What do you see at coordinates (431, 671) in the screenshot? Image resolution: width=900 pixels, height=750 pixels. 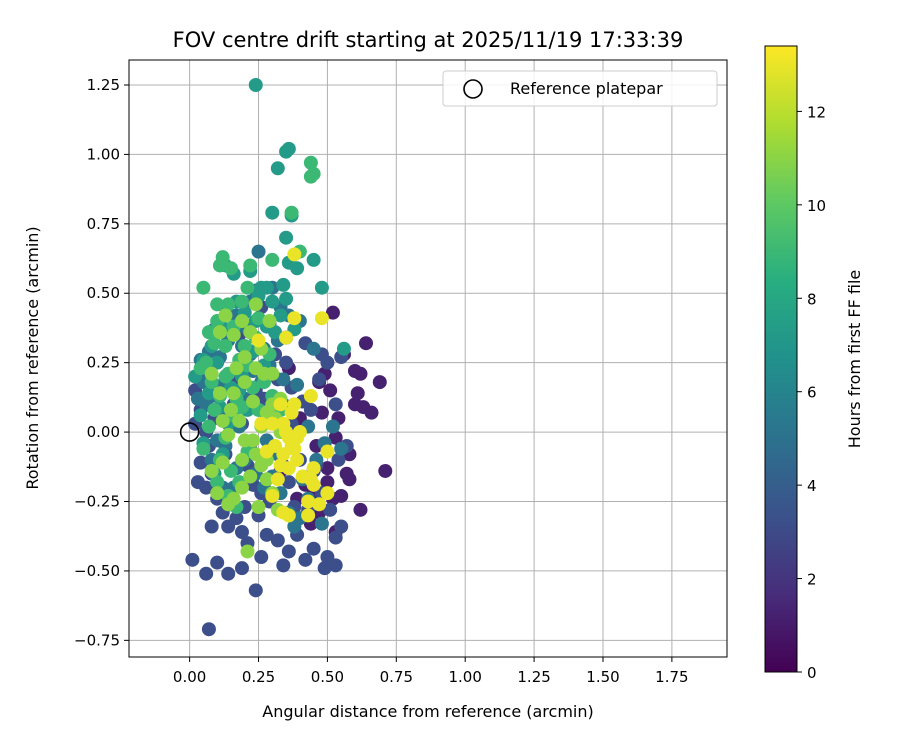 I see `x-axis-ticks: 0.00 0.25 0.50 0.75 1.00 1.25 1.50 1.75` at bounding box center [431, 671].